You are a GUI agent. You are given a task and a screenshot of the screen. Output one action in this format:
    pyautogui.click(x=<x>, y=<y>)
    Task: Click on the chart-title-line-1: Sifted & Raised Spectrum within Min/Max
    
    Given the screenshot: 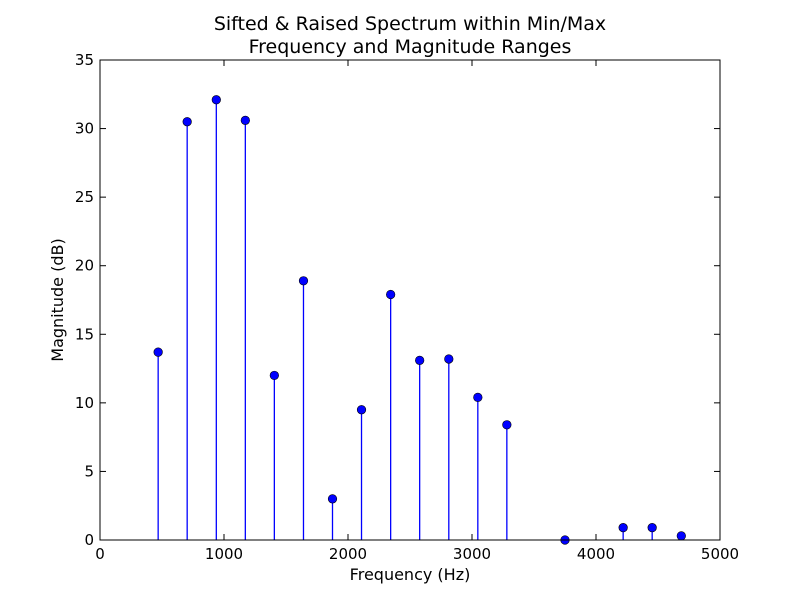 What is the action you would take?
    pyautogui.click(x=410, y=24)
    